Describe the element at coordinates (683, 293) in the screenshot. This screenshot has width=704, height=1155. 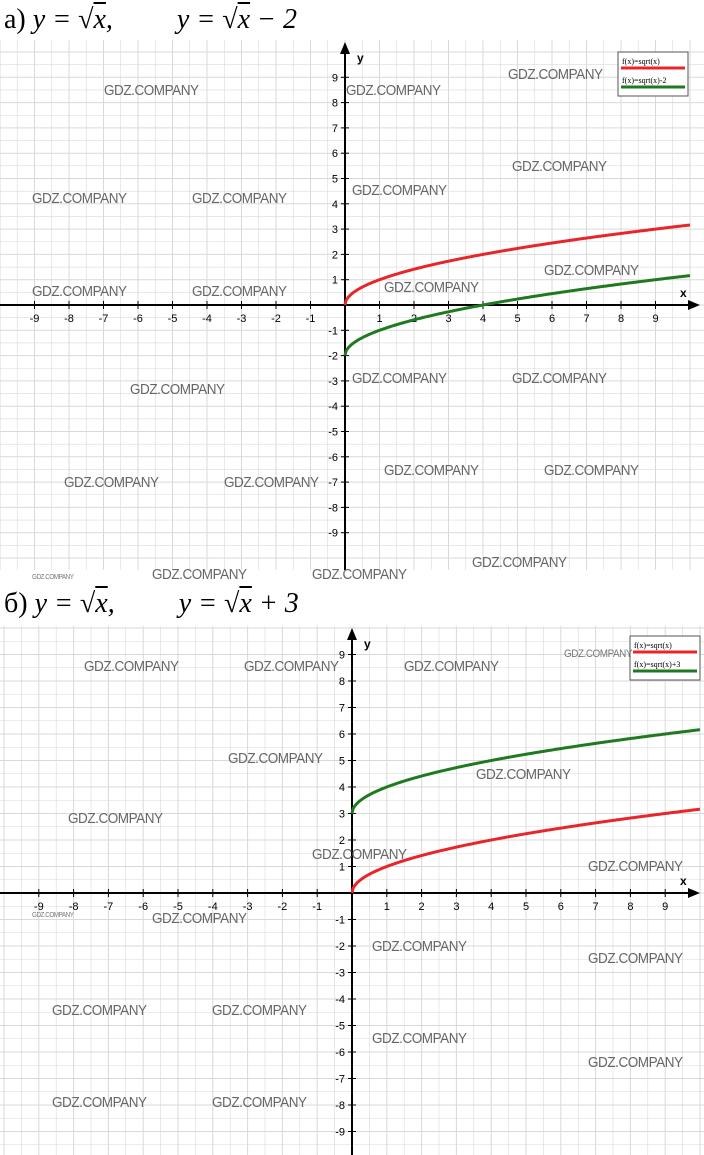
I see `x-axis-label: x` at that location.